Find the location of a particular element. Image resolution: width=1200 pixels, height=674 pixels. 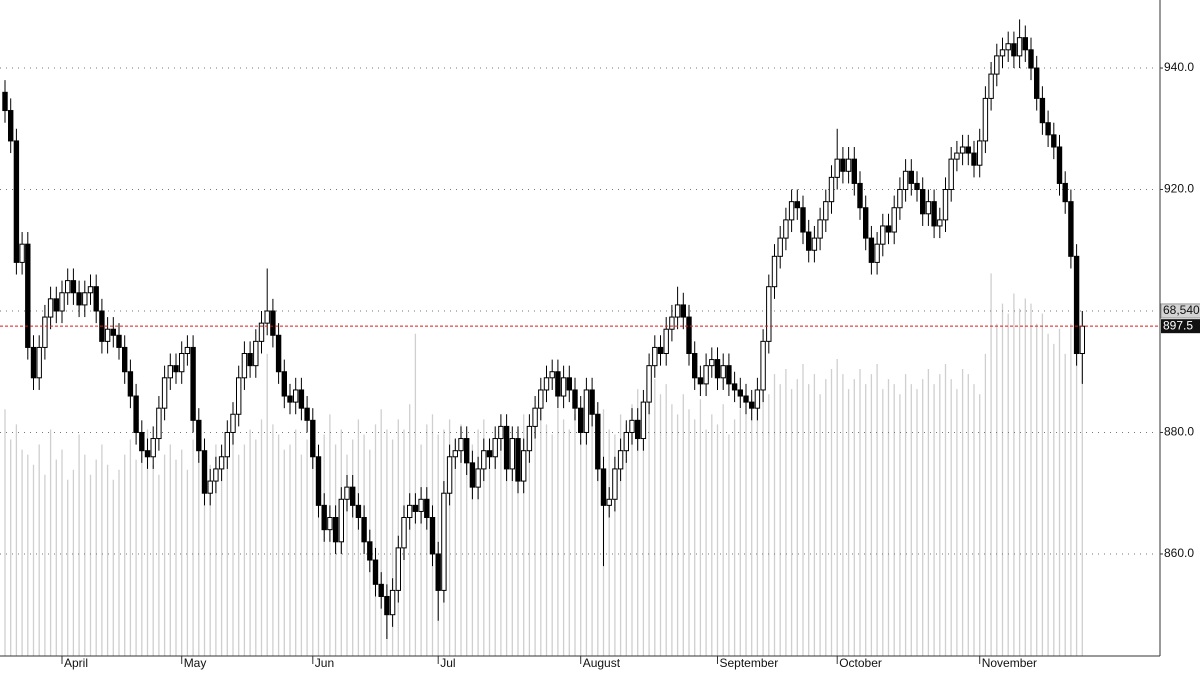

x-tick-label: September is located at coordinates (749, 663).